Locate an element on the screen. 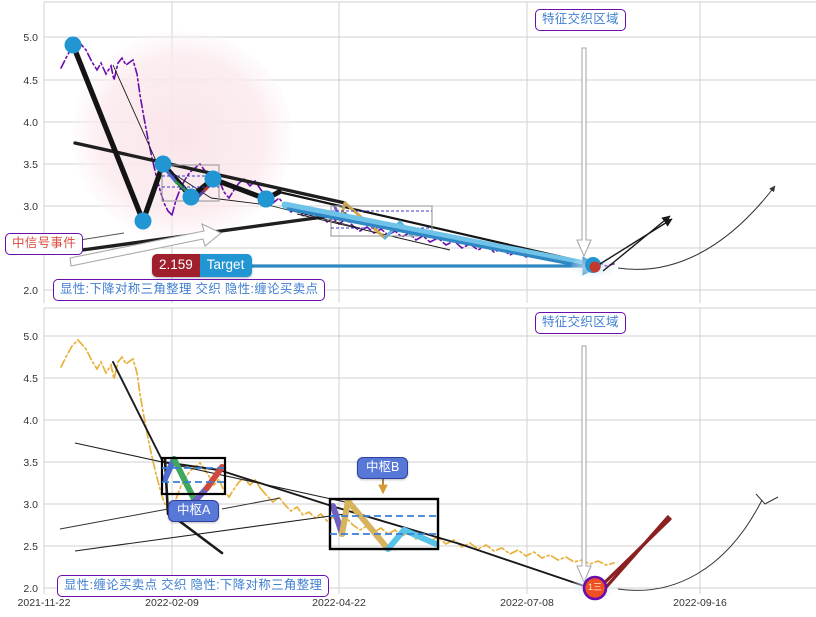 The width and height of the screenshot is (816, 617). x-tick-label: 2021-11-22 is located at coordinates (44, 603).